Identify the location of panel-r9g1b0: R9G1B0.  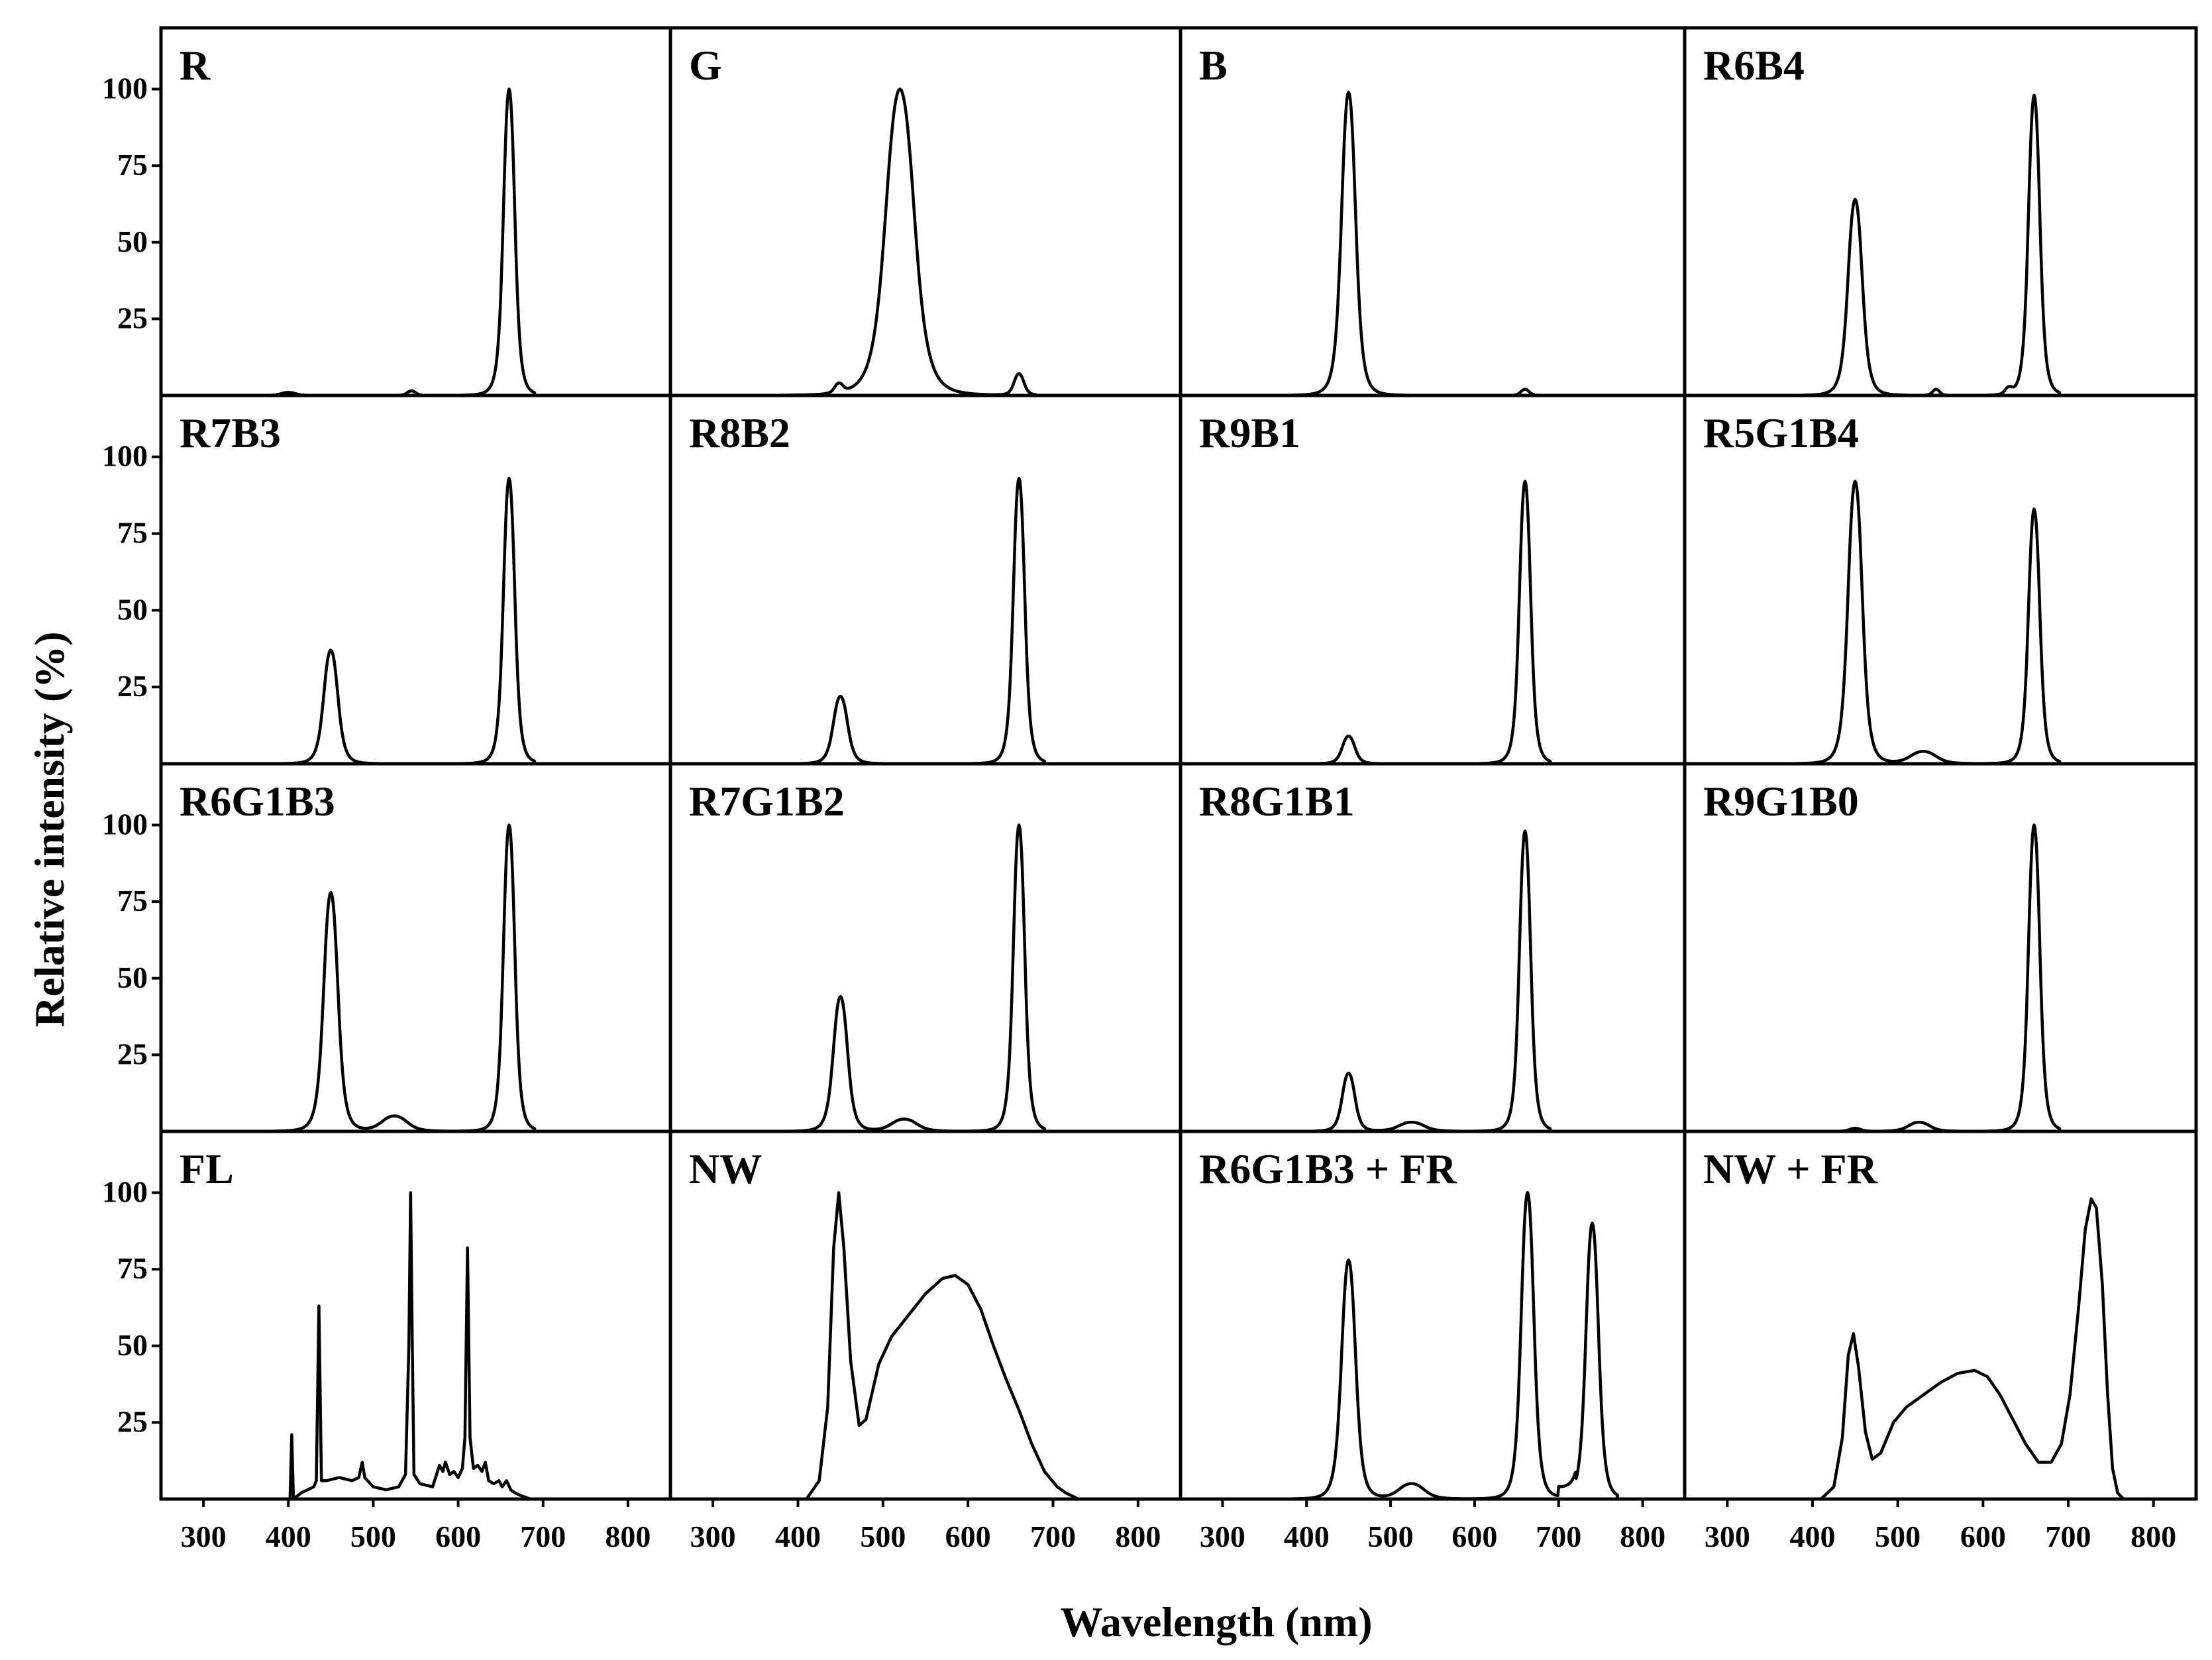
(1940, 947).